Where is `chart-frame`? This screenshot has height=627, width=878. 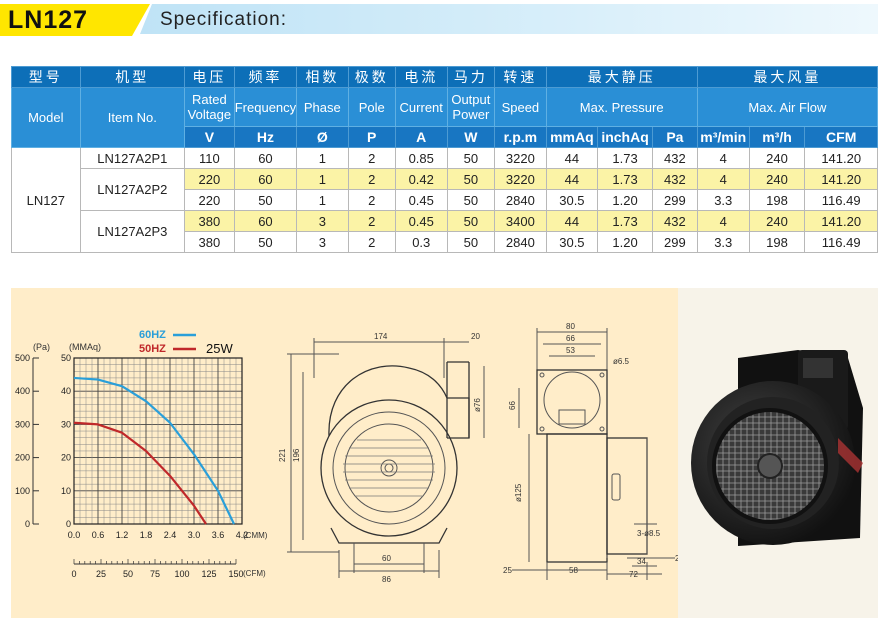
chart-frame is located at coordinates (158, 441).